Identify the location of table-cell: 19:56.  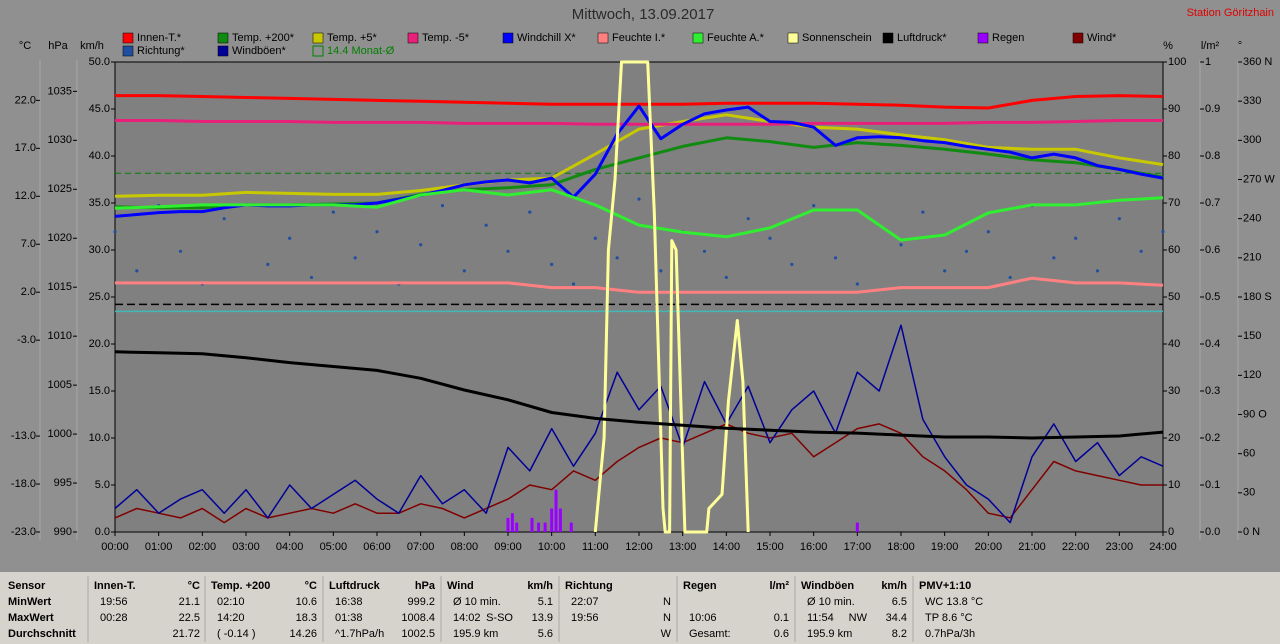
(114, 602).